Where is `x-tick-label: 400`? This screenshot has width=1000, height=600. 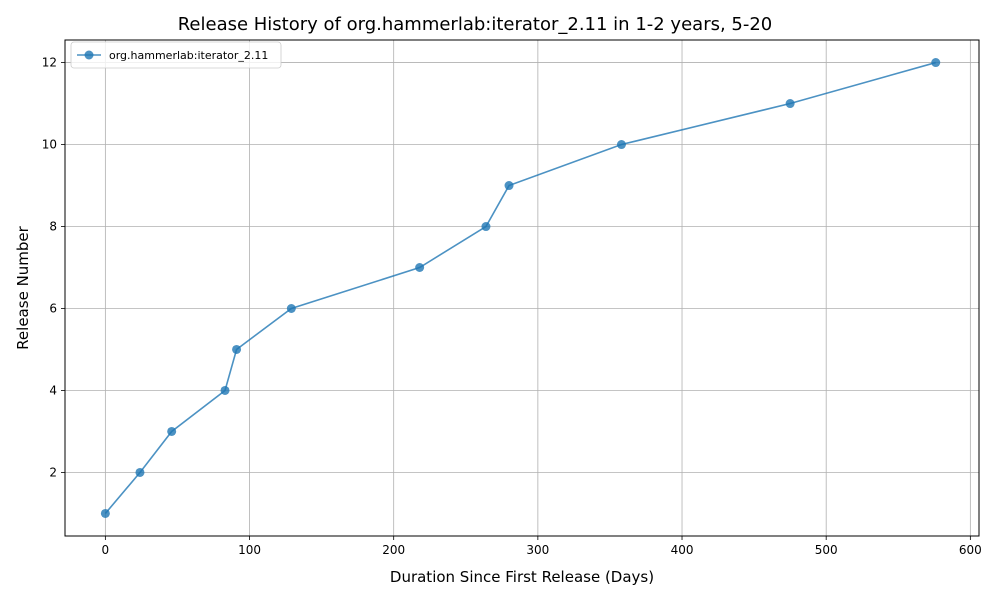 x-tick-label: 400 is located at coordinates (682, 550).